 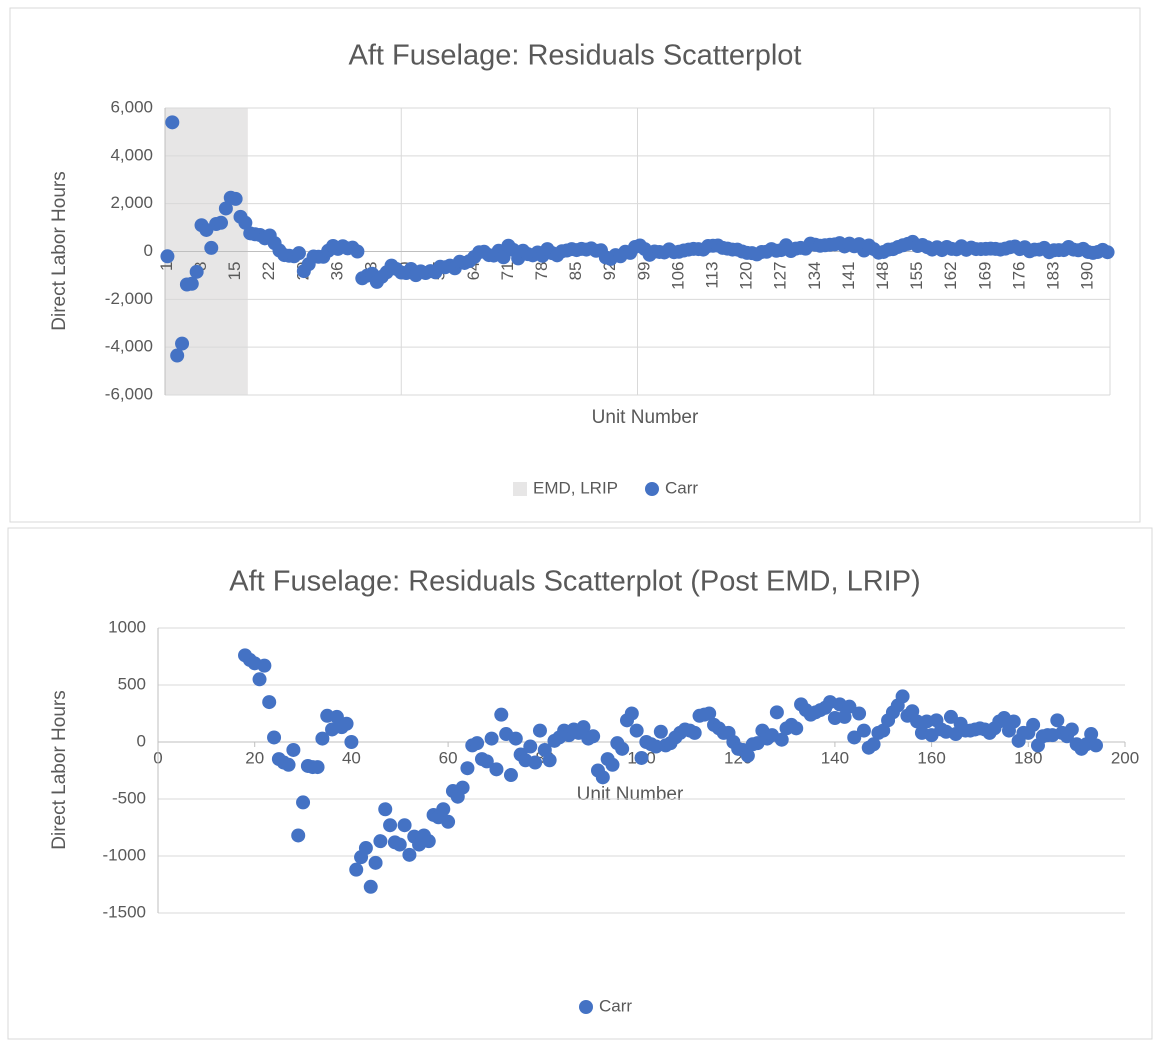 I want to click on x-tick-label: 120, so click(x=746, y=276).